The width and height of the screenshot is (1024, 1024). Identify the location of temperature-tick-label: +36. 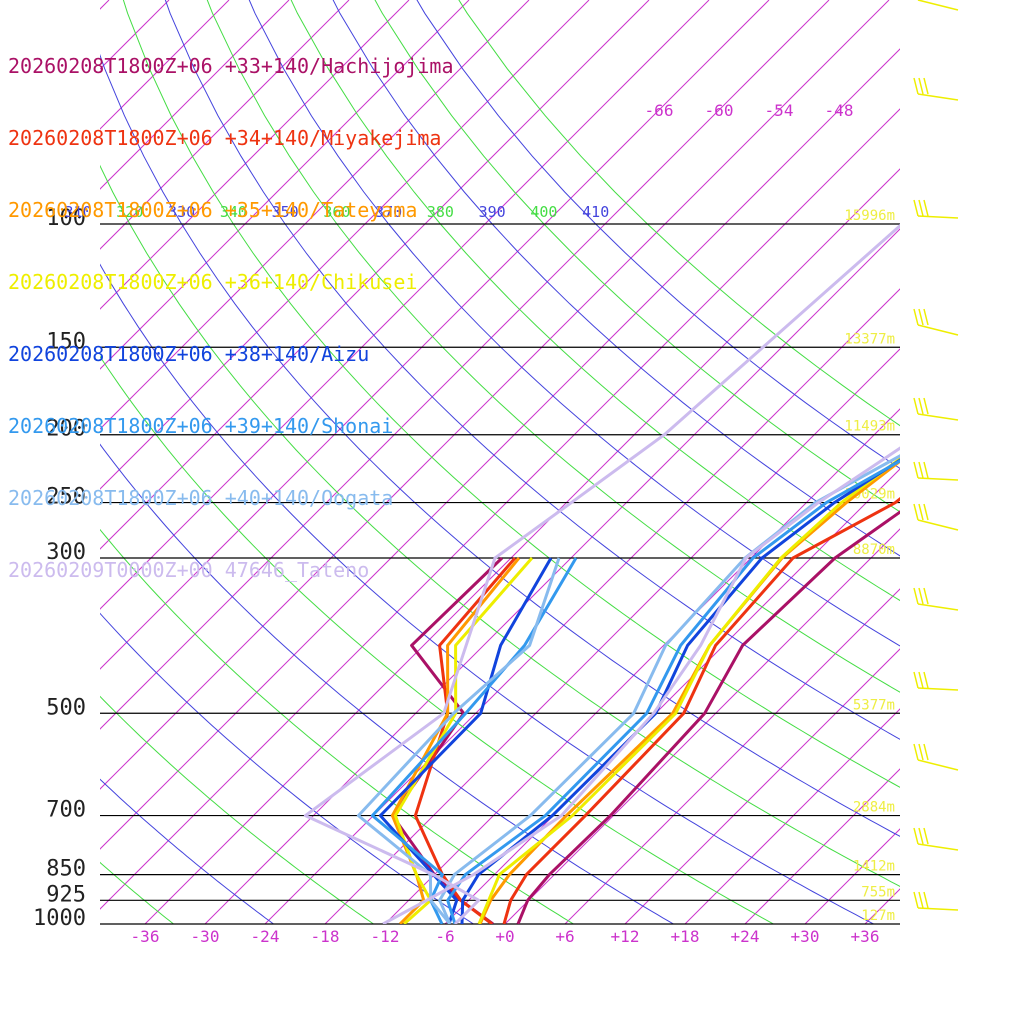
(865, 936).